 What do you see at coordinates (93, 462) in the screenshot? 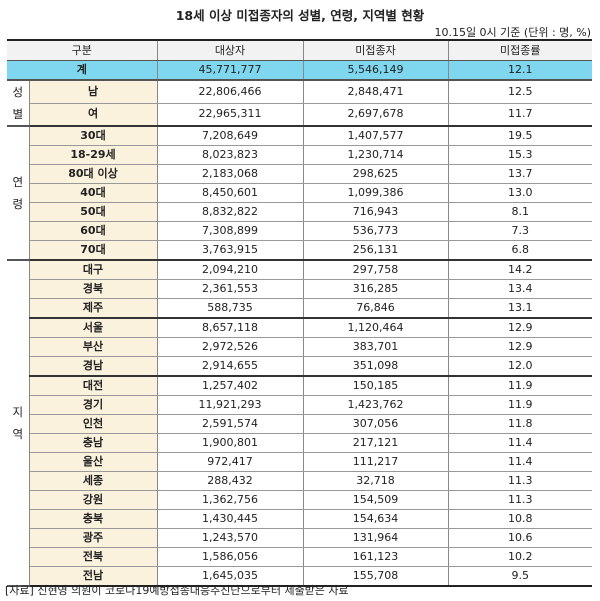
I see `row-label: 울산` at bounding box center [93, 462].